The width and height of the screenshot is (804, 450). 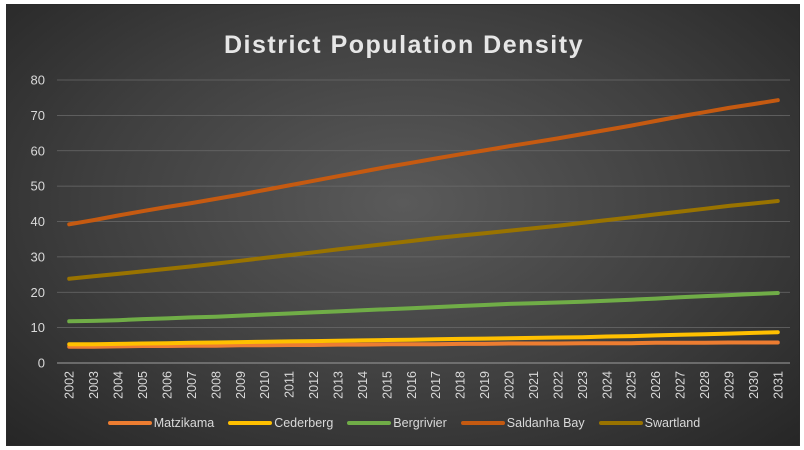 What do you see at coordinates (705, 385) in the screenshot?
I see `x-tick-label: 2028` at bounding box center [705, 385].